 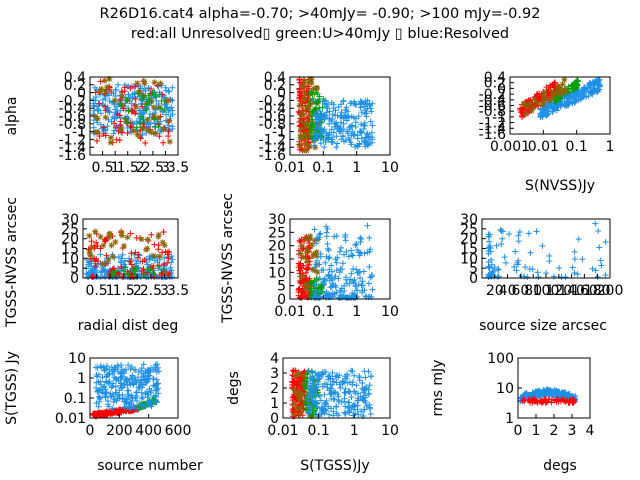 What do you see at coordinates (334, 466) in the screenshot?
I see `x-axis-label: S(TGSS)Jy` at bounding box center [334, 466].